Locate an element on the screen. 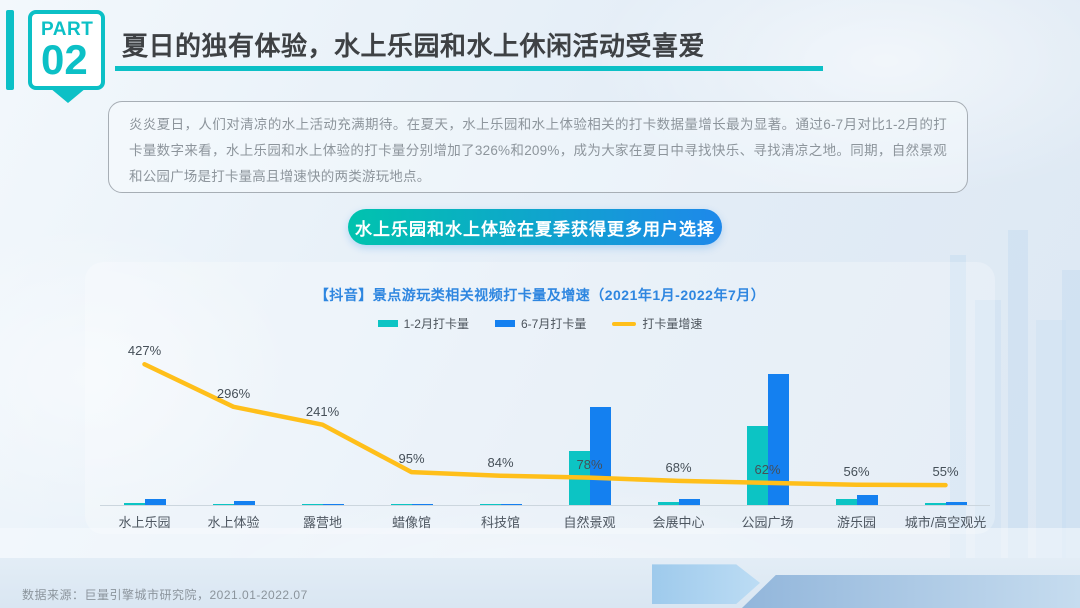 Image resolution: width=1080 pixels, height=608 pixels. legend-item-jun-jul: 6-7月打卡量 is located at coordinates (540, 323).